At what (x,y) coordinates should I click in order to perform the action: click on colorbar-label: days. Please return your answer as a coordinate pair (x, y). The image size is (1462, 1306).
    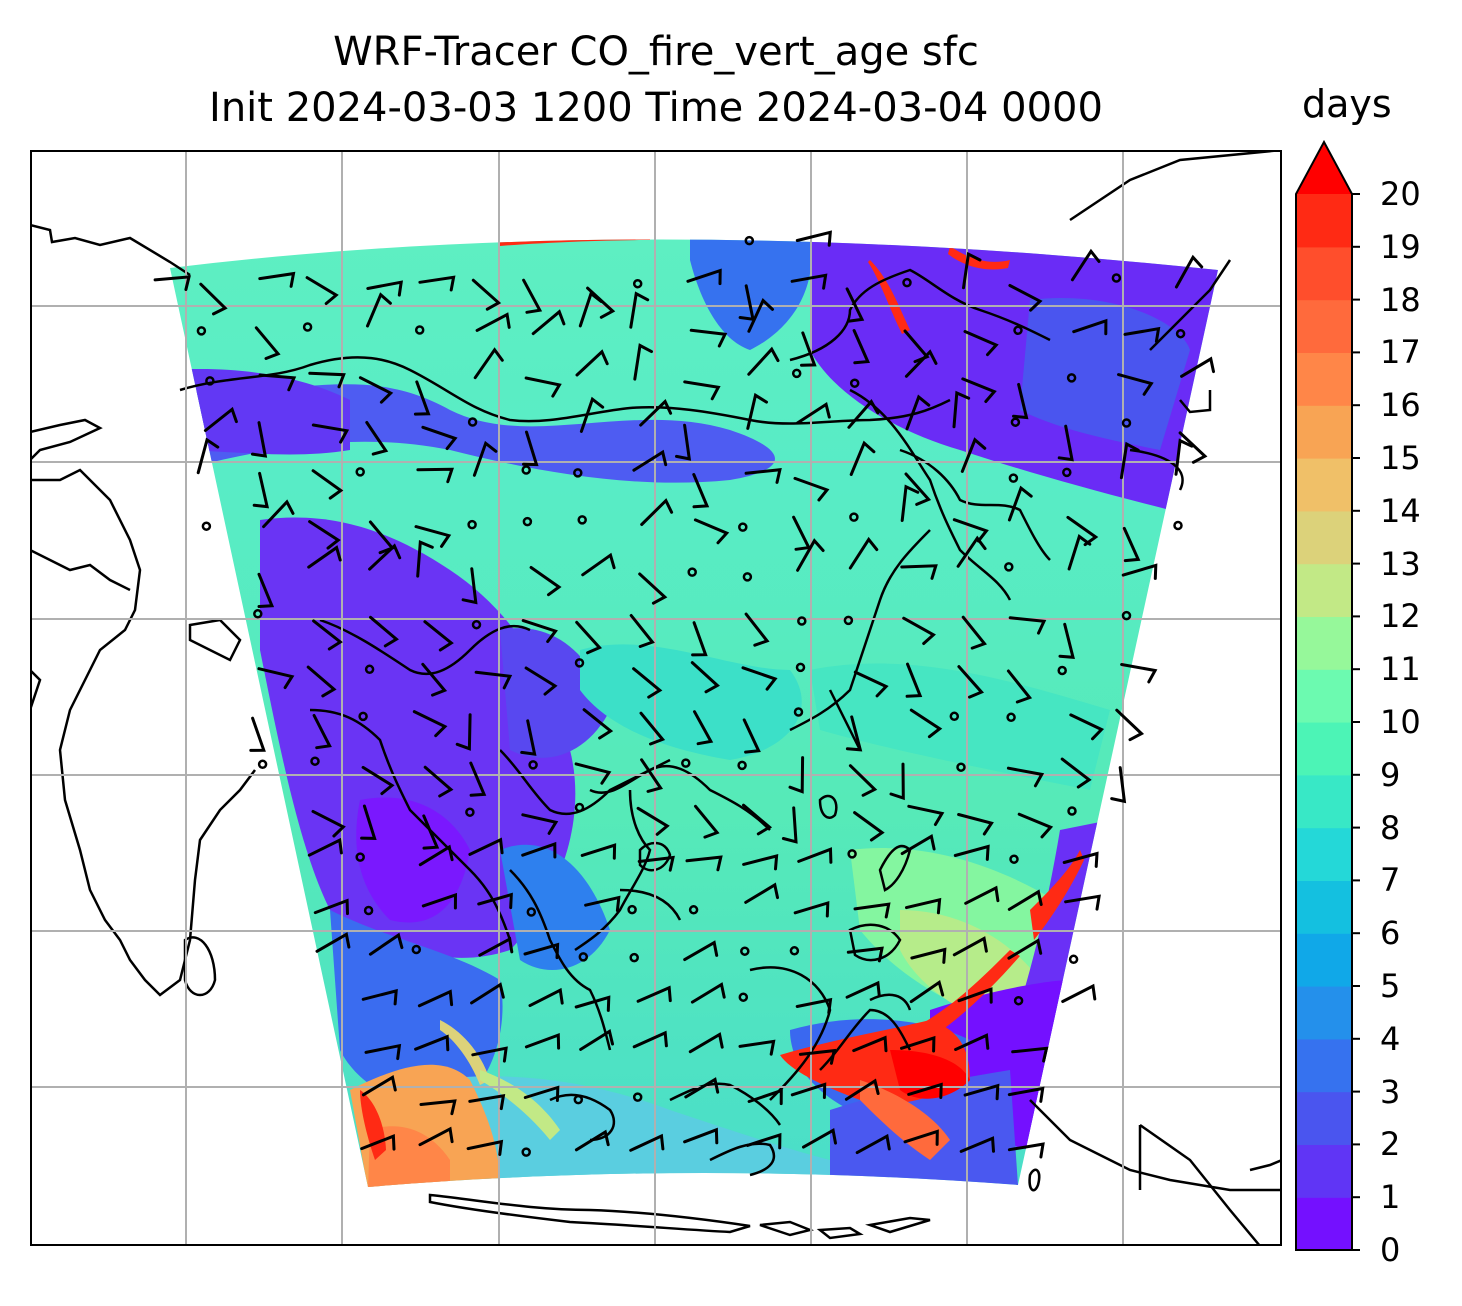
    Looking at the image, I should click on (1347, 104).